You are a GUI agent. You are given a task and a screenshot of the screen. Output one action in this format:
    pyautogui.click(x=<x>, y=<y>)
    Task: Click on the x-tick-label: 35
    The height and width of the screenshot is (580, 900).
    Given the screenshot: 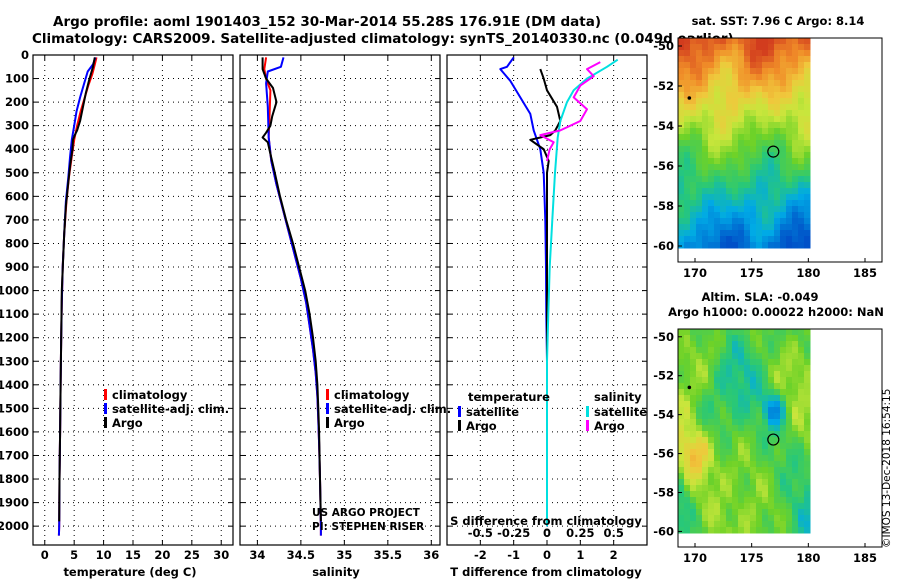 What is the action you would take?
    pyautogui.click(x=344, y=555)
    